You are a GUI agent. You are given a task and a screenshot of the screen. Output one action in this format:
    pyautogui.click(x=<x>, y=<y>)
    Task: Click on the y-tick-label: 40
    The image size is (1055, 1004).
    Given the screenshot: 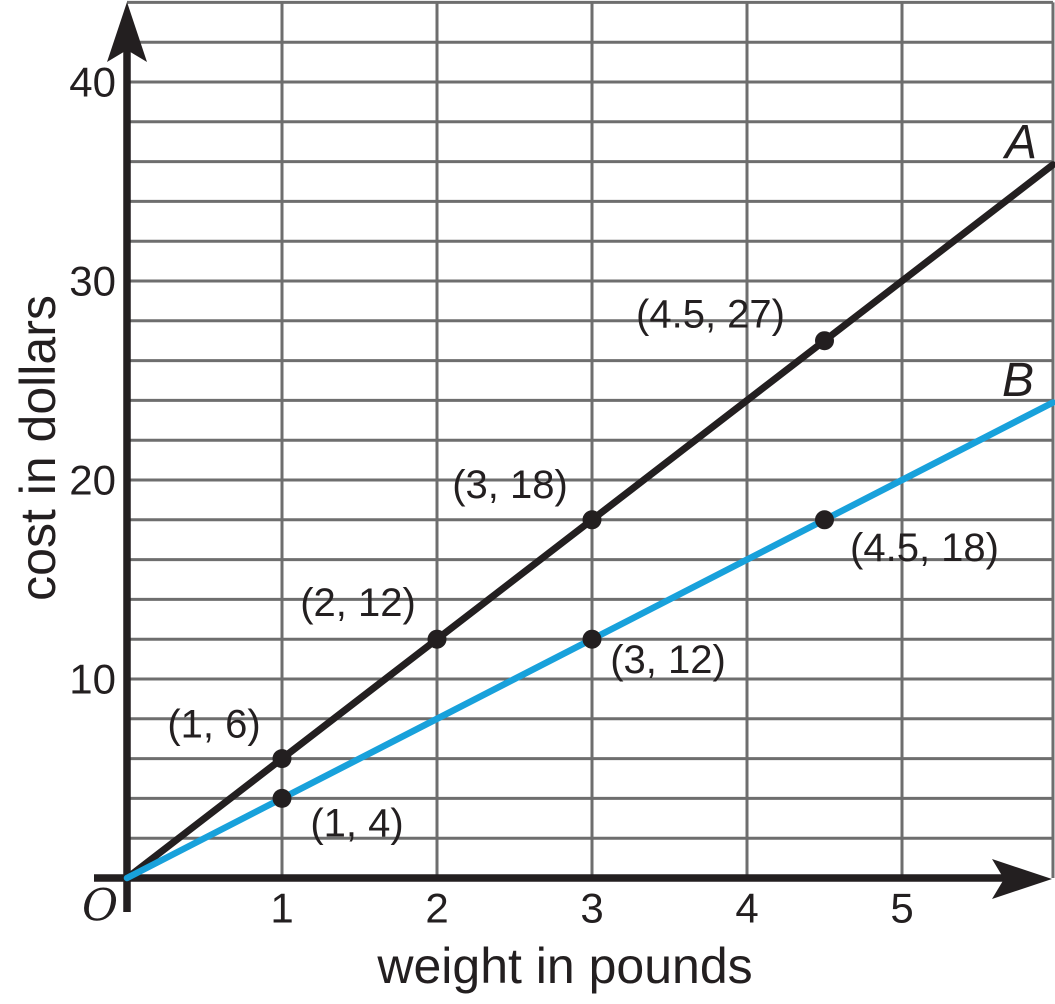 What is the action you would take?
    pyautogui.click(x=92, y=82)
    